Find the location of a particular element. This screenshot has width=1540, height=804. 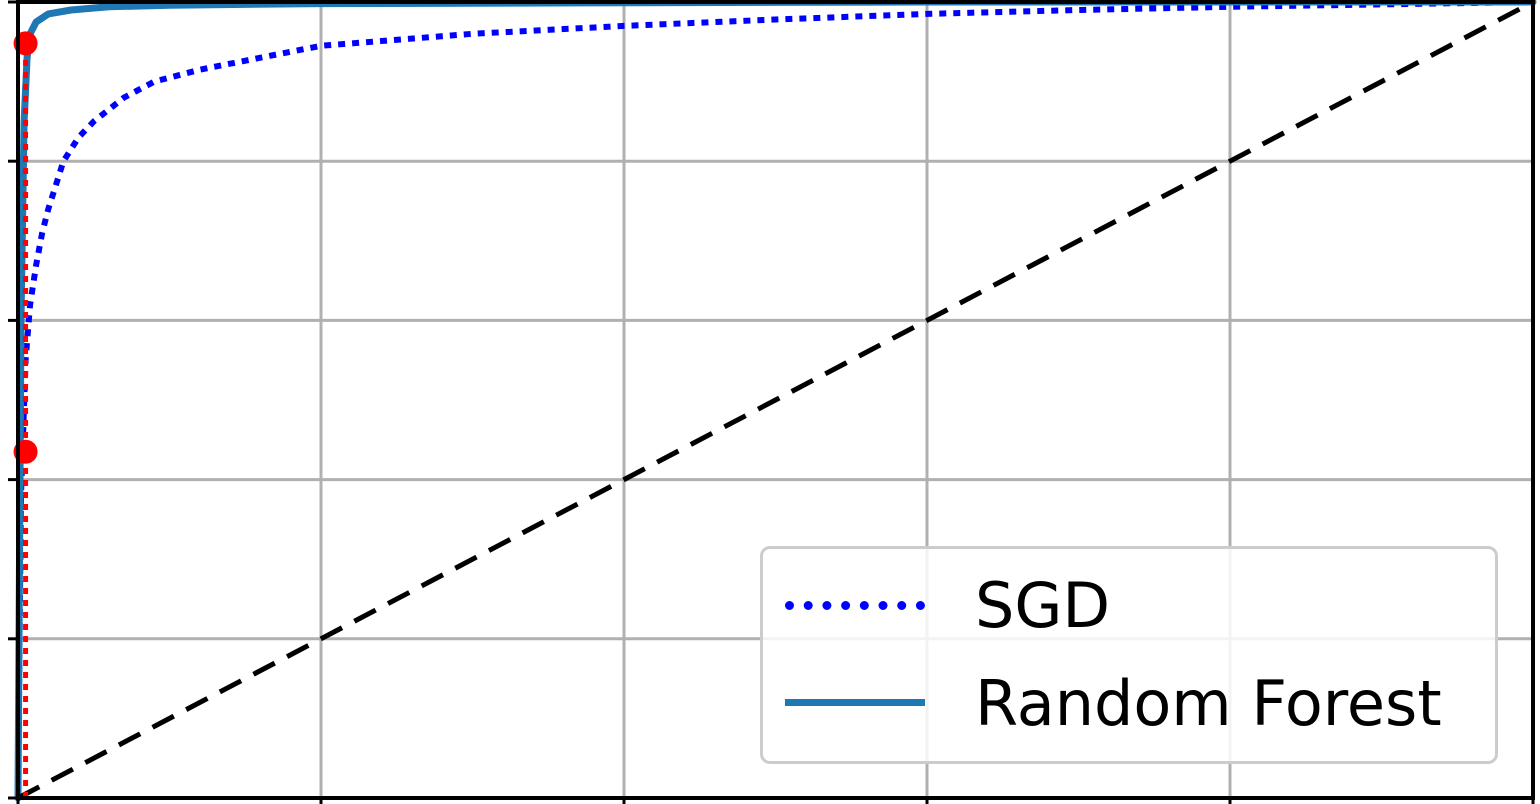

legend-label-random-forest: Random Forest is located at coordinates (1208, 703).